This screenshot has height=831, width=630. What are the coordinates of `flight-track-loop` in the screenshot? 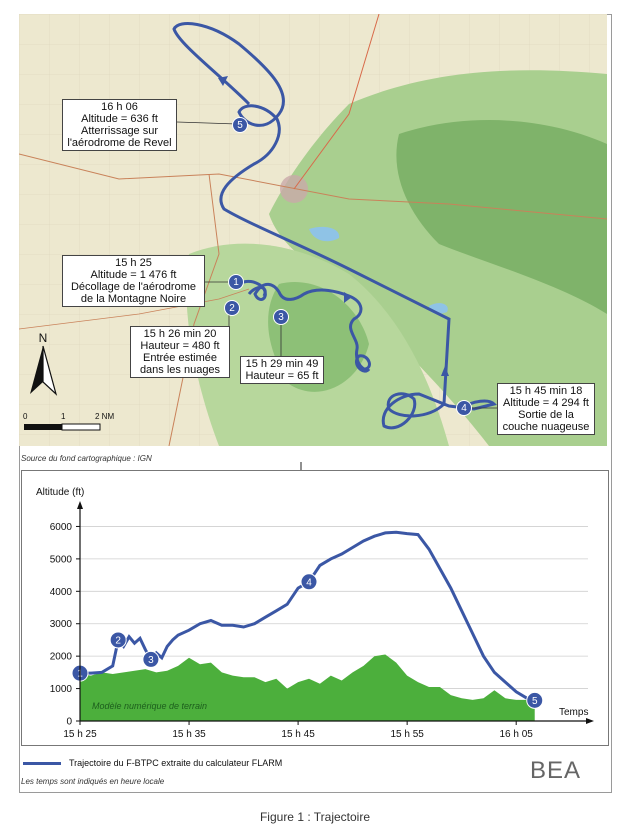 It's located at (257, 291).